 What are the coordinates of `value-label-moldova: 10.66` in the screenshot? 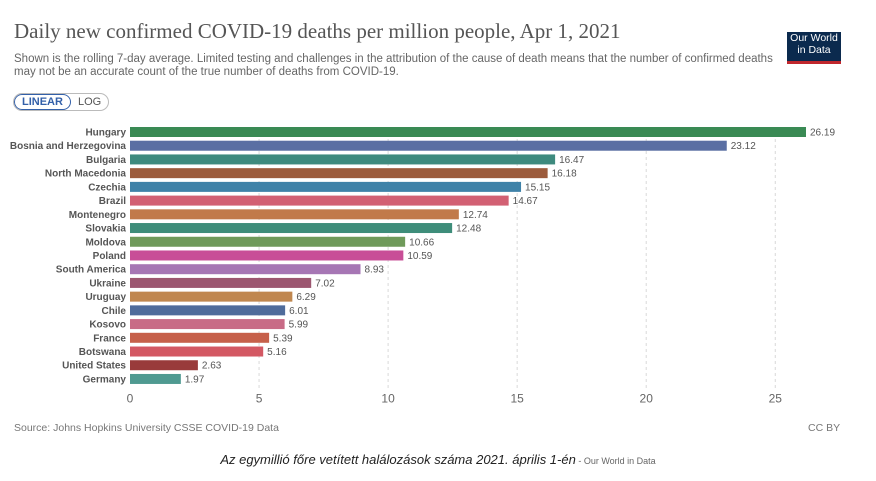 It's located at (421, 242).